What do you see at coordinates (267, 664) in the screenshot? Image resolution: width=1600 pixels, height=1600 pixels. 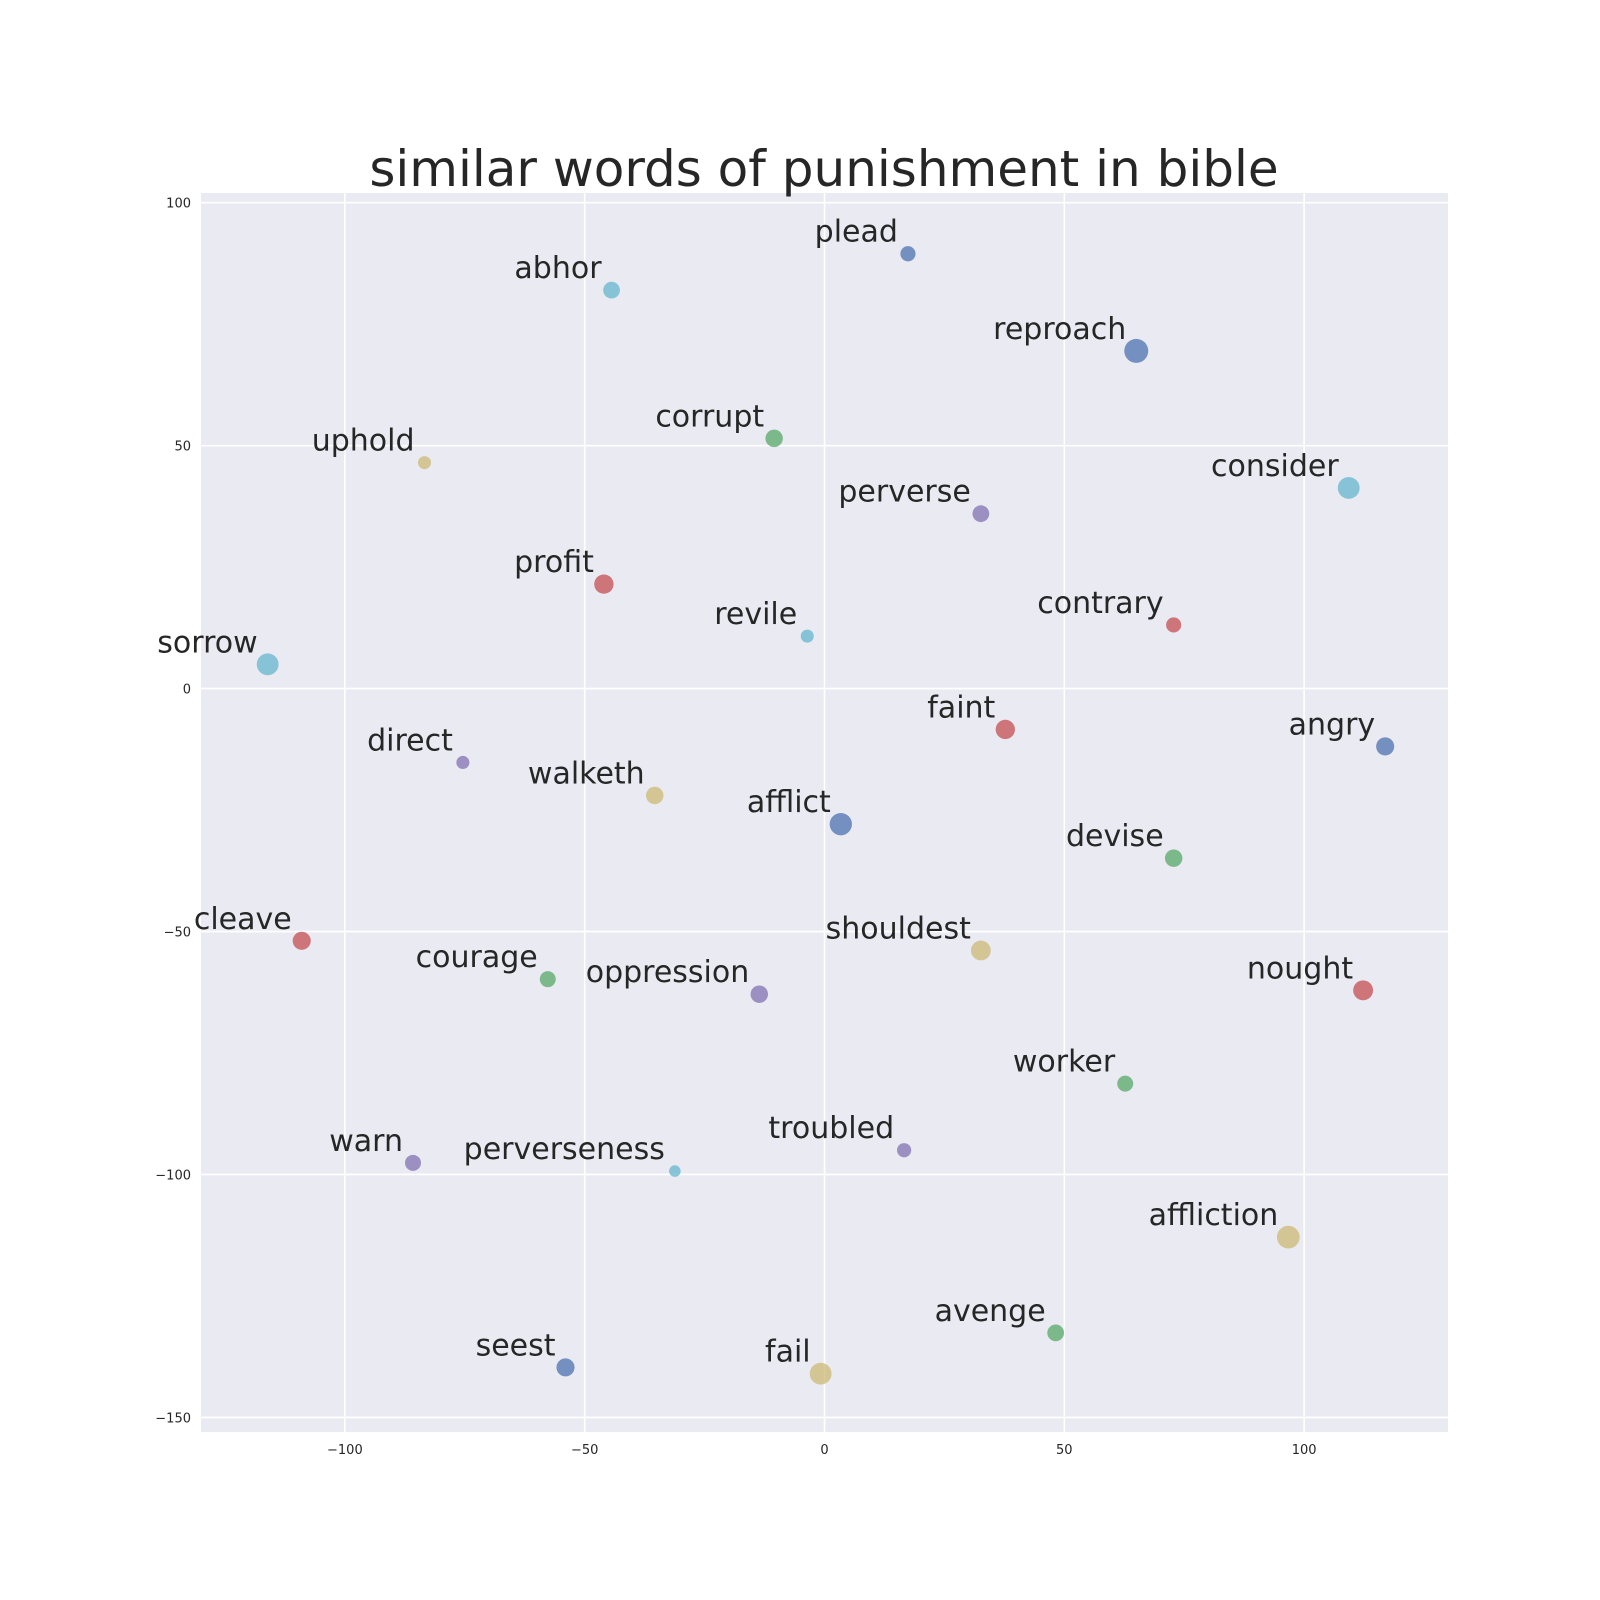 I see `point-sorrow` at bounding box center [267, 664].